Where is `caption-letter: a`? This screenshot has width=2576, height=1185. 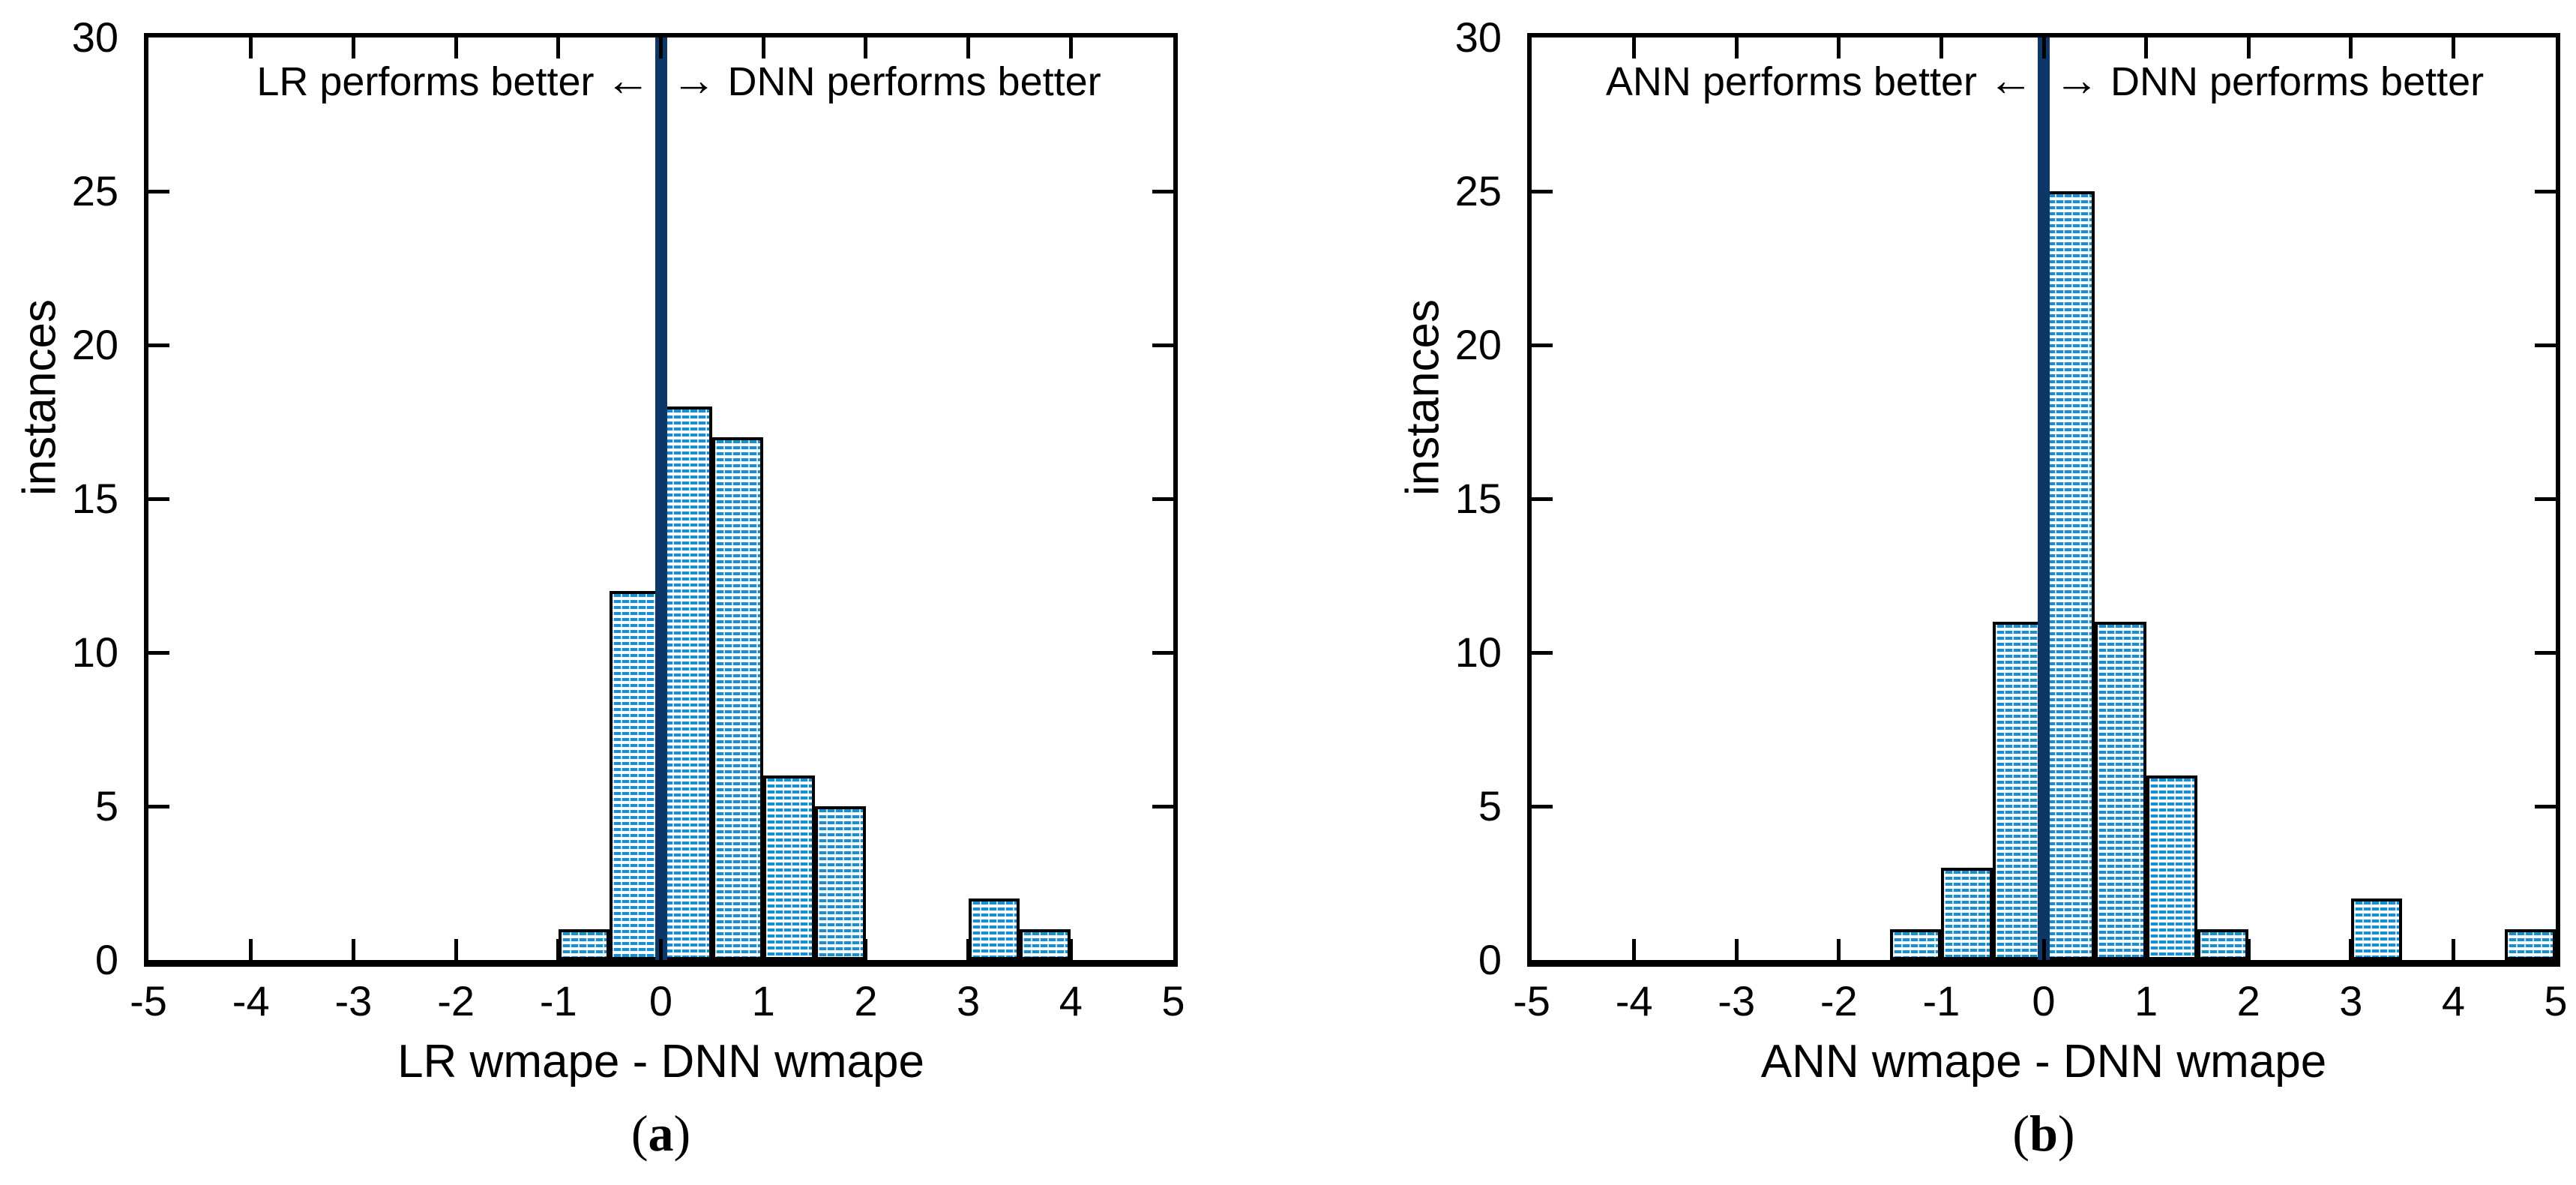
caption-letter: a is located at coordinates (661, 1133).